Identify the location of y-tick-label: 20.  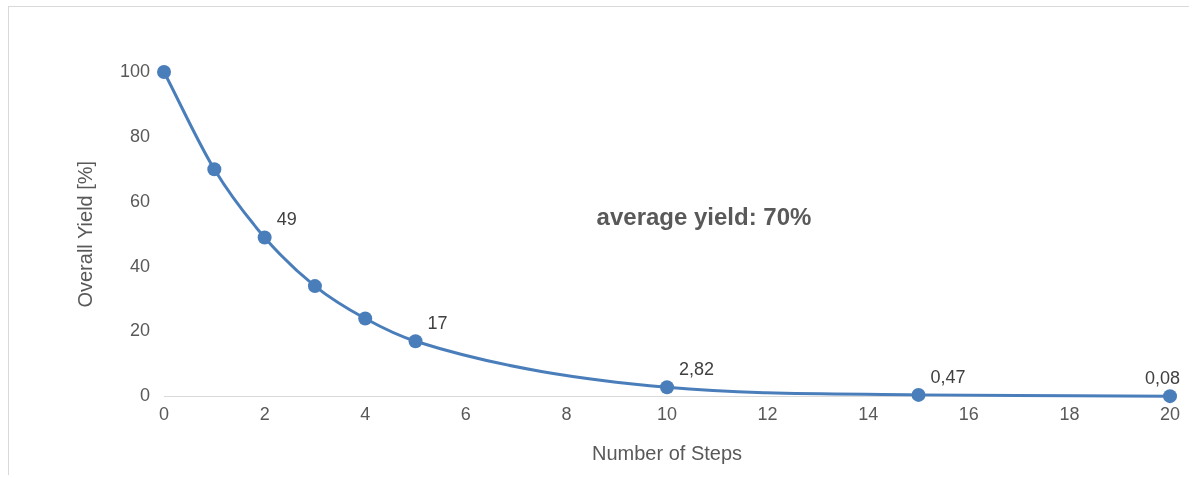
(140, 330).